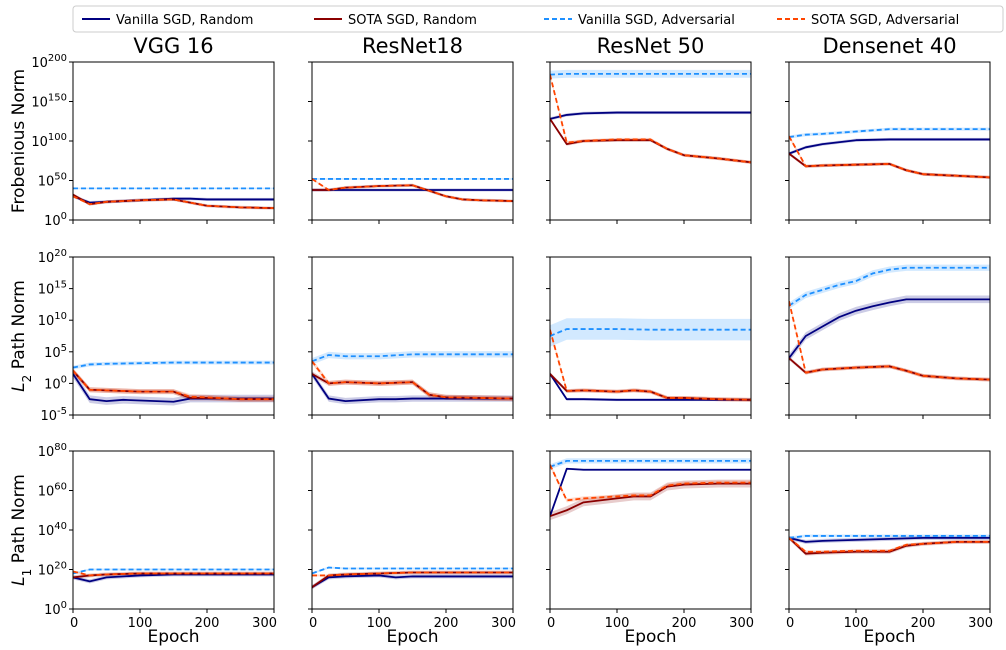 The height and width of the screenshot is (650, 1006). What do you see at coordinates (52, 320) in the screenshot?
I see `y-tick-label: 1010` at bounding box center [52, 320].